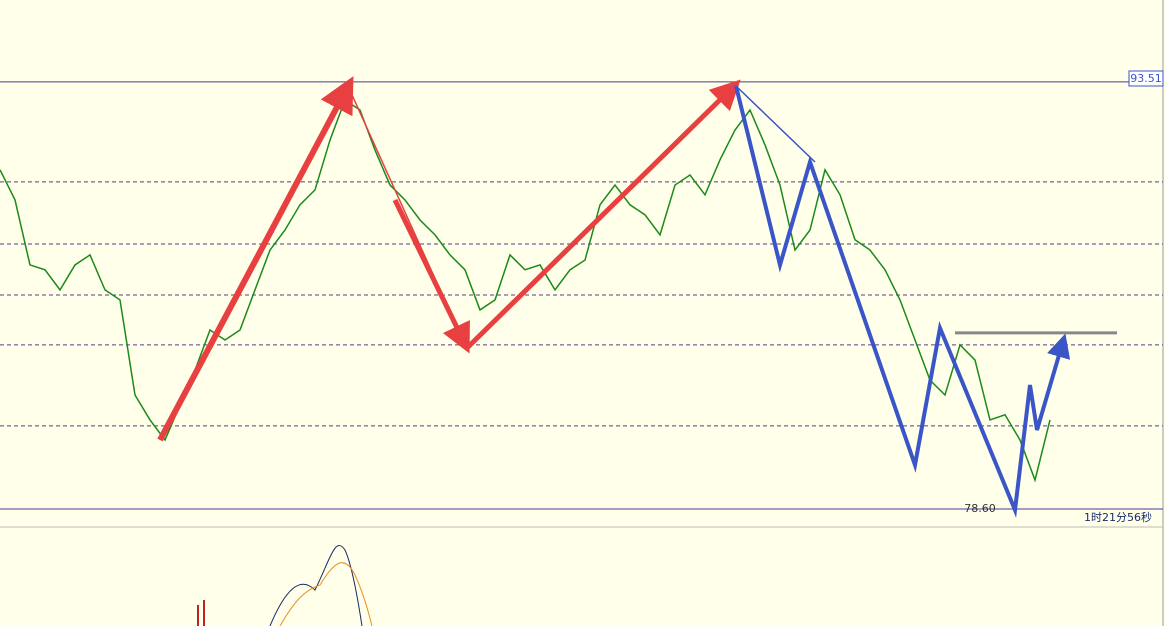 Image resolution: width=1165 pixels, height=626 pixels. I want to click on price-box, so click(1146, 78).